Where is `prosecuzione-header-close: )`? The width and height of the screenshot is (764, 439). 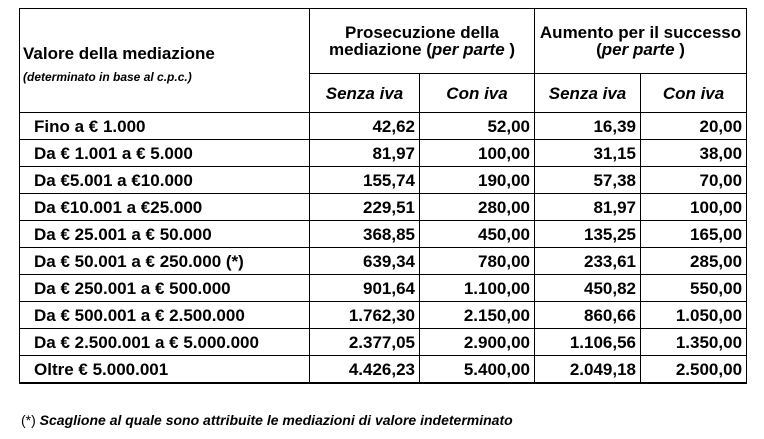 prosecuzione-header-close: ) is located at coordinates (510, 49).